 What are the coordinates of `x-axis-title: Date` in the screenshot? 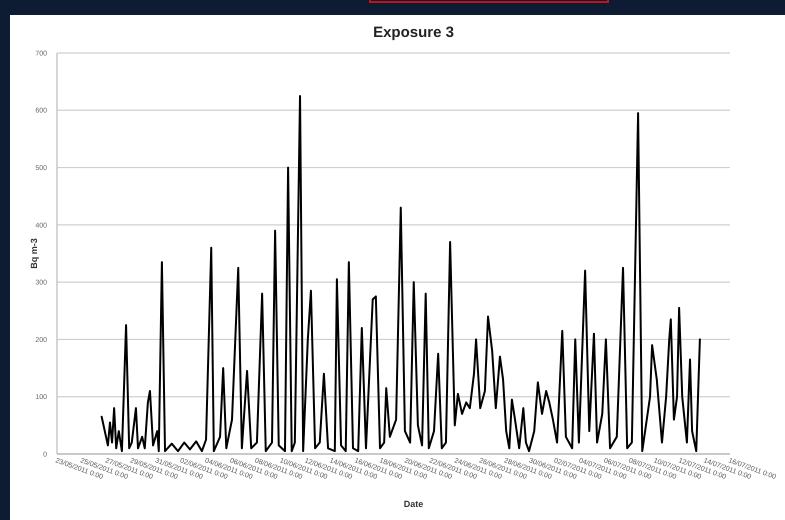 It's located at (414, 504).